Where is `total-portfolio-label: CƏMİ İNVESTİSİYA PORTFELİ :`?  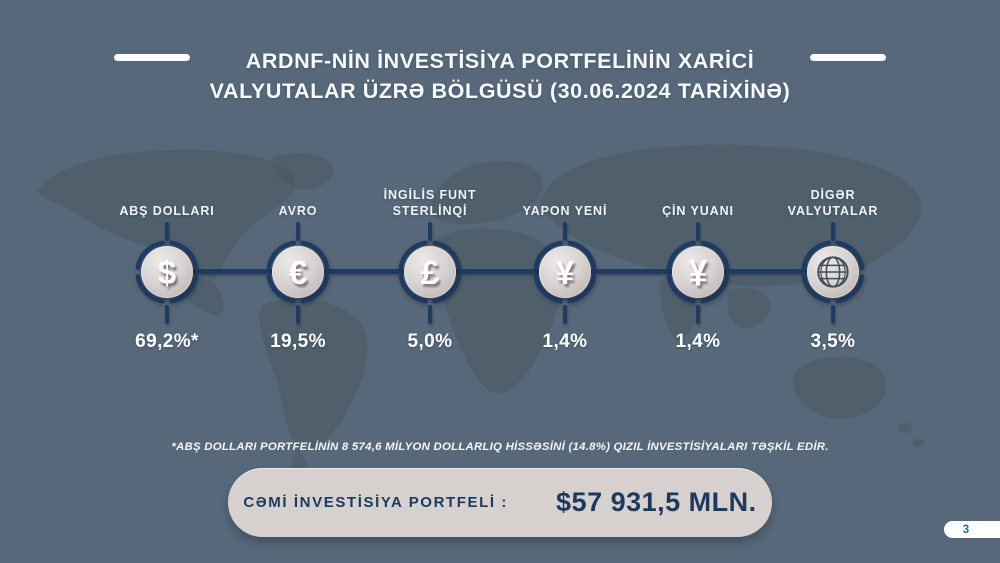
total-portfolio-label: CƏMİ İNVESTİSİYA PORTFELİ : is located at coordinates (376, 502).